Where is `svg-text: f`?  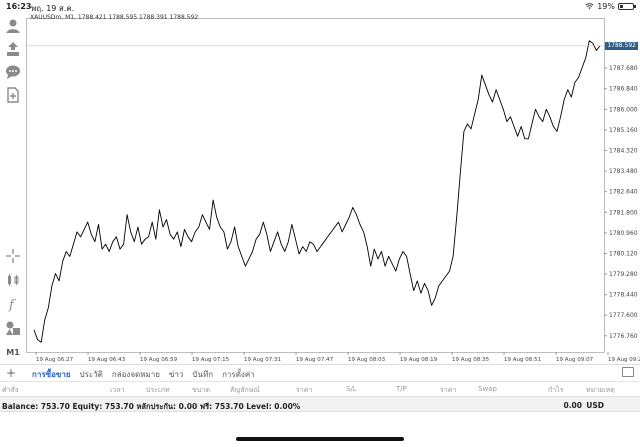
svg-text: f is located at coordinates (12, 305).